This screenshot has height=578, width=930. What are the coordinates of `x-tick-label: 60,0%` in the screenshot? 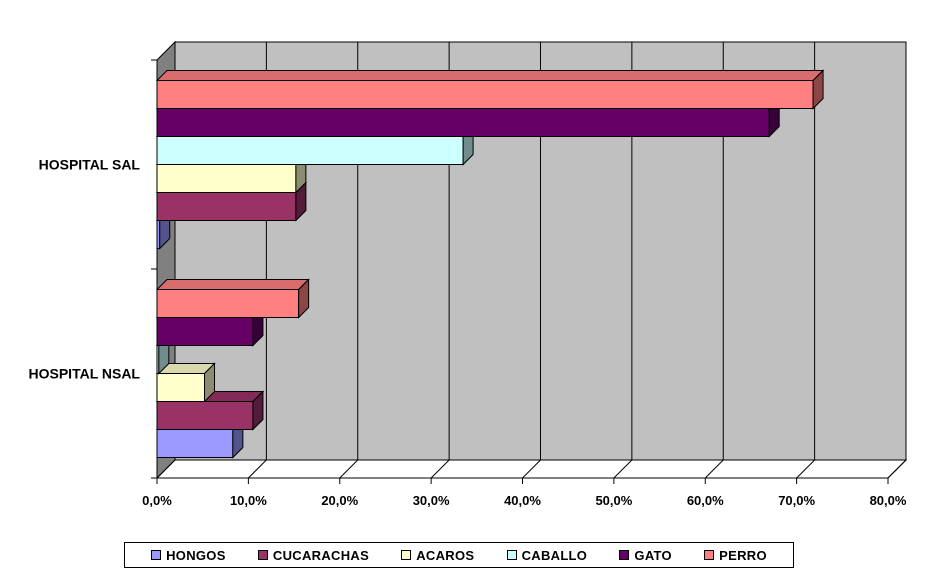 It's located at (705, 500).